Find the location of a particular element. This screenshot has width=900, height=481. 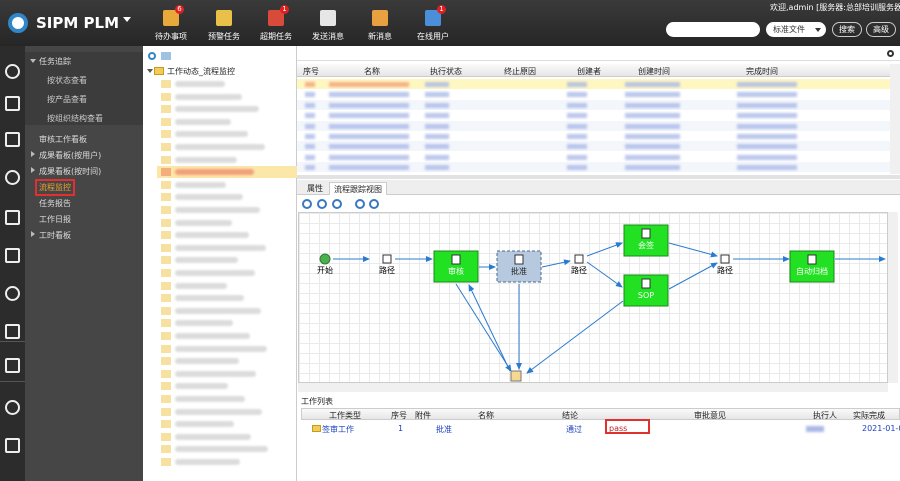

tab: 流程跟踪视图 is located at coordinates (358, 188).